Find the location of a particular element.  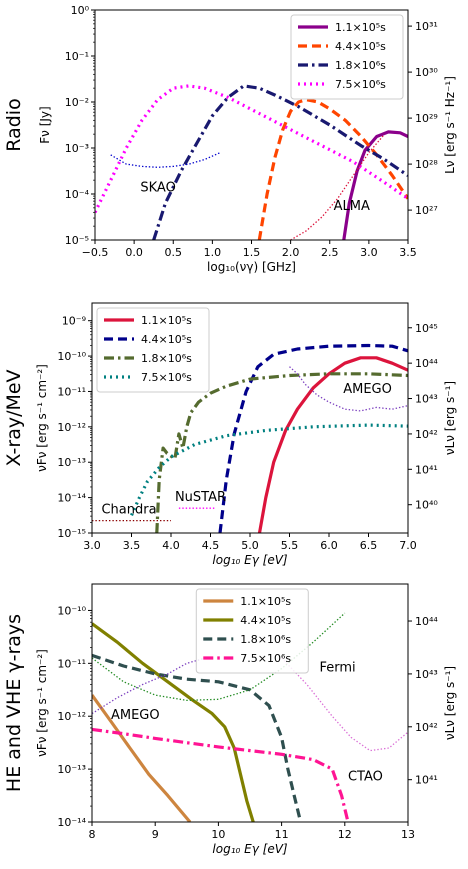

right-y-tick-label: 10²⁸ is located at coordinates (426, 164).